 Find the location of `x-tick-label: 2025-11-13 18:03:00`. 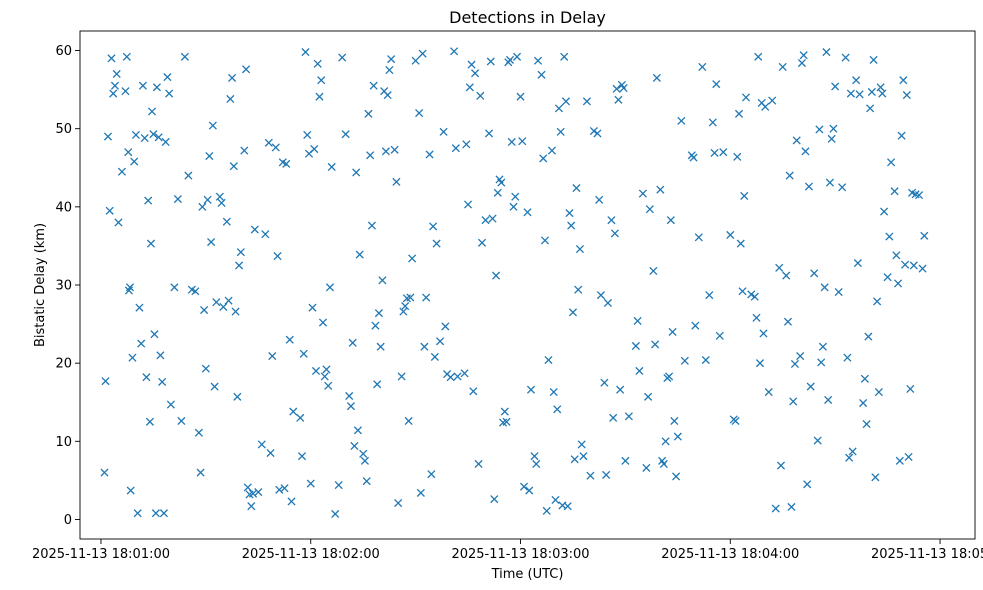

x-tick-label: 2025-11-13 18:03:00 is located at coordinates (520, 554).